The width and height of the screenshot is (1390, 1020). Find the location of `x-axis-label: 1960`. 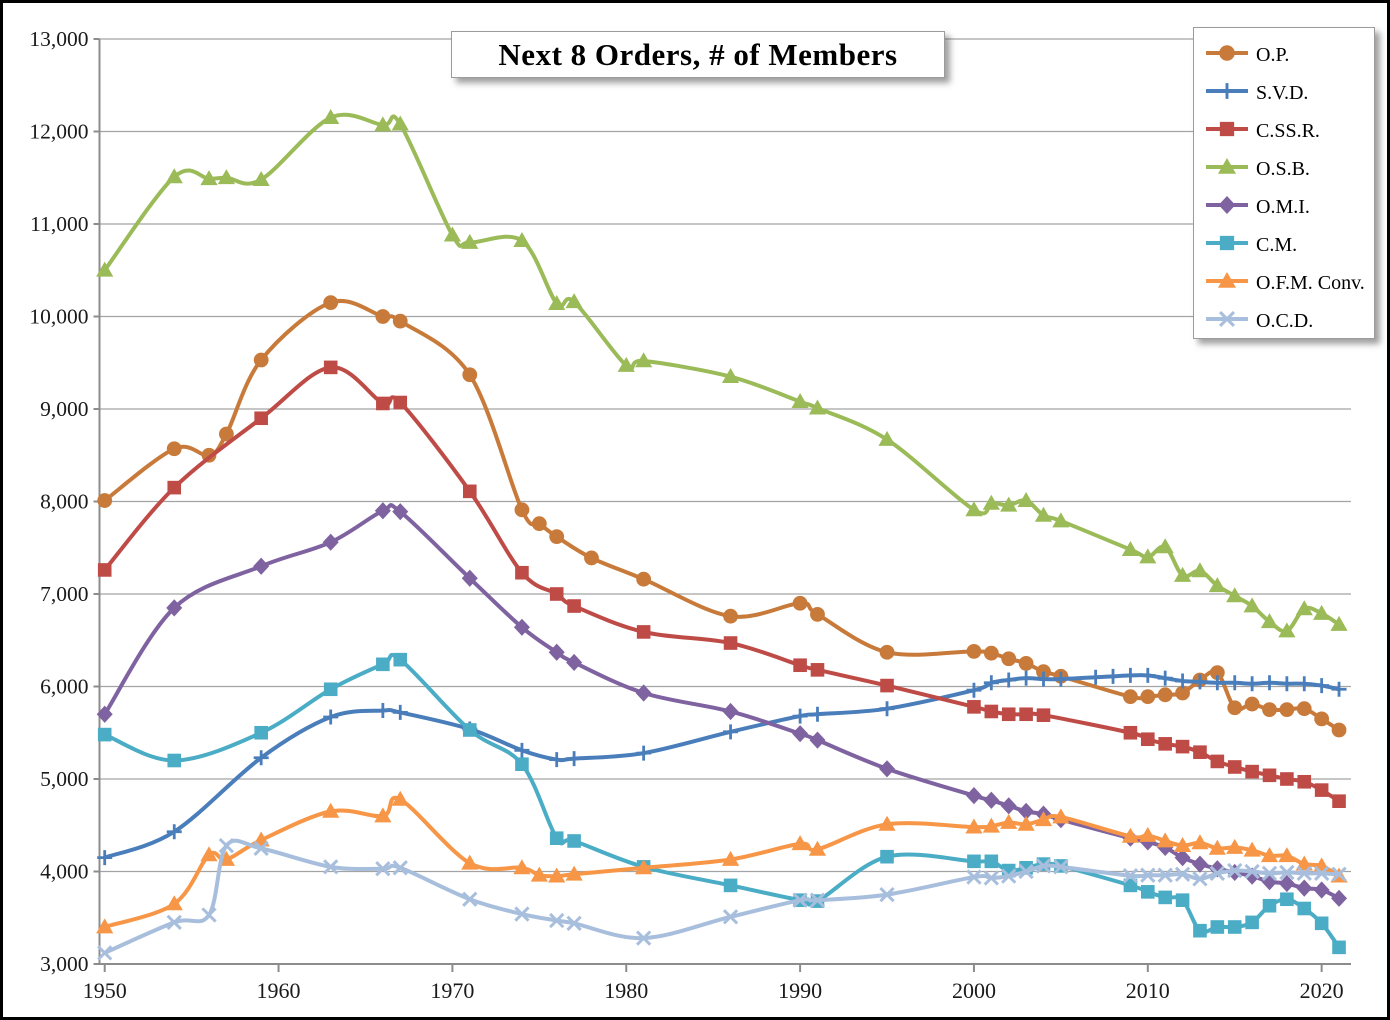

x-axis-label: 1960 is located at coordinates (279, 990).